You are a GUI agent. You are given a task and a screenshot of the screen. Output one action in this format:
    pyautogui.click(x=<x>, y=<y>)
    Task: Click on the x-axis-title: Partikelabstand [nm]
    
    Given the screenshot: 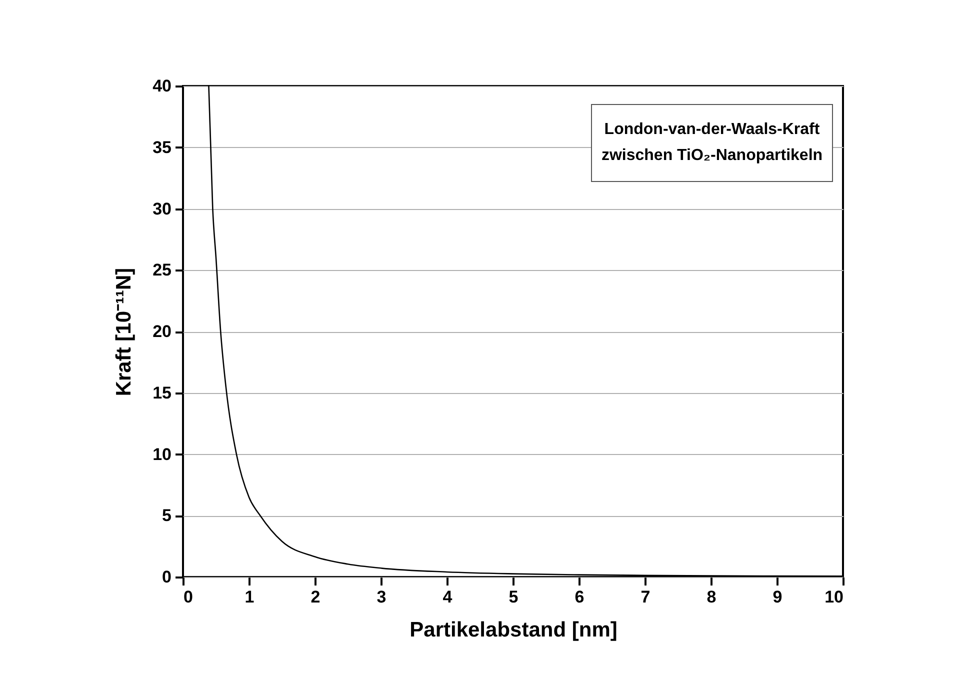 What is the action you would take?
    pyautogui.click(x=514, y=630)
    